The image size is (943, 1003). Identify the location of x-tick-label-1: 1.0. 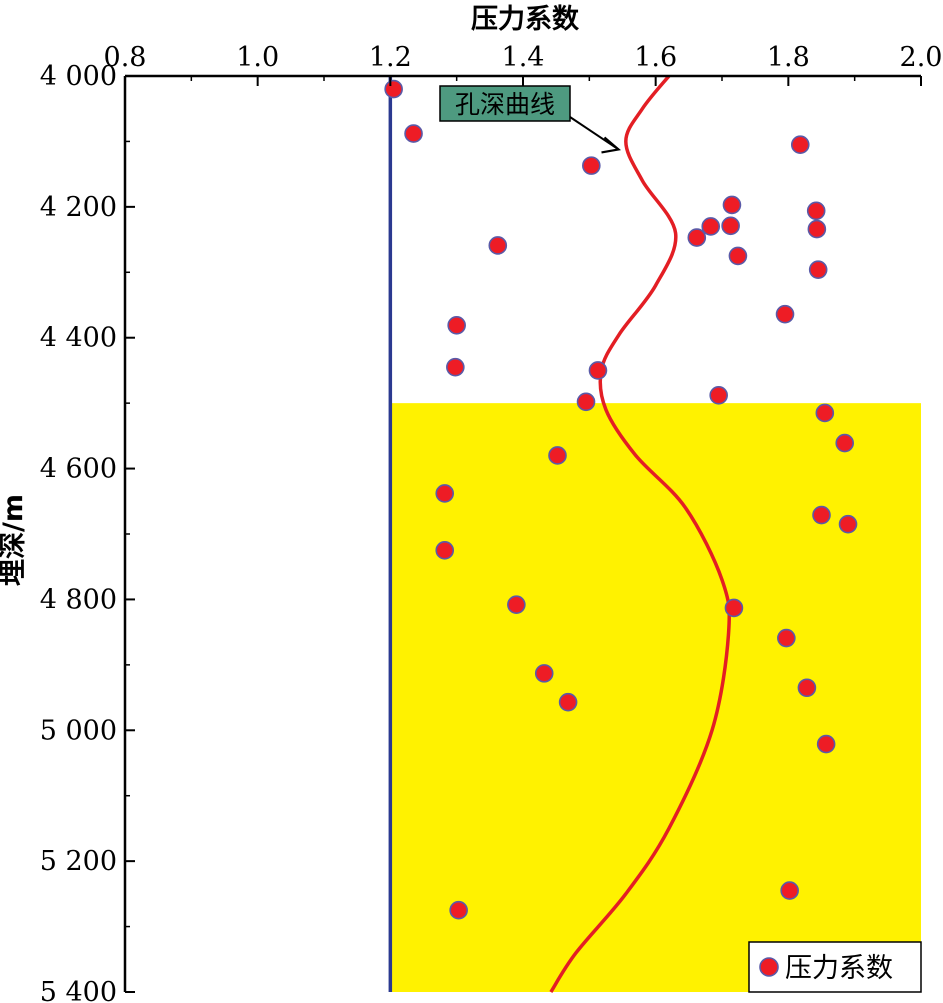
(257, 57).